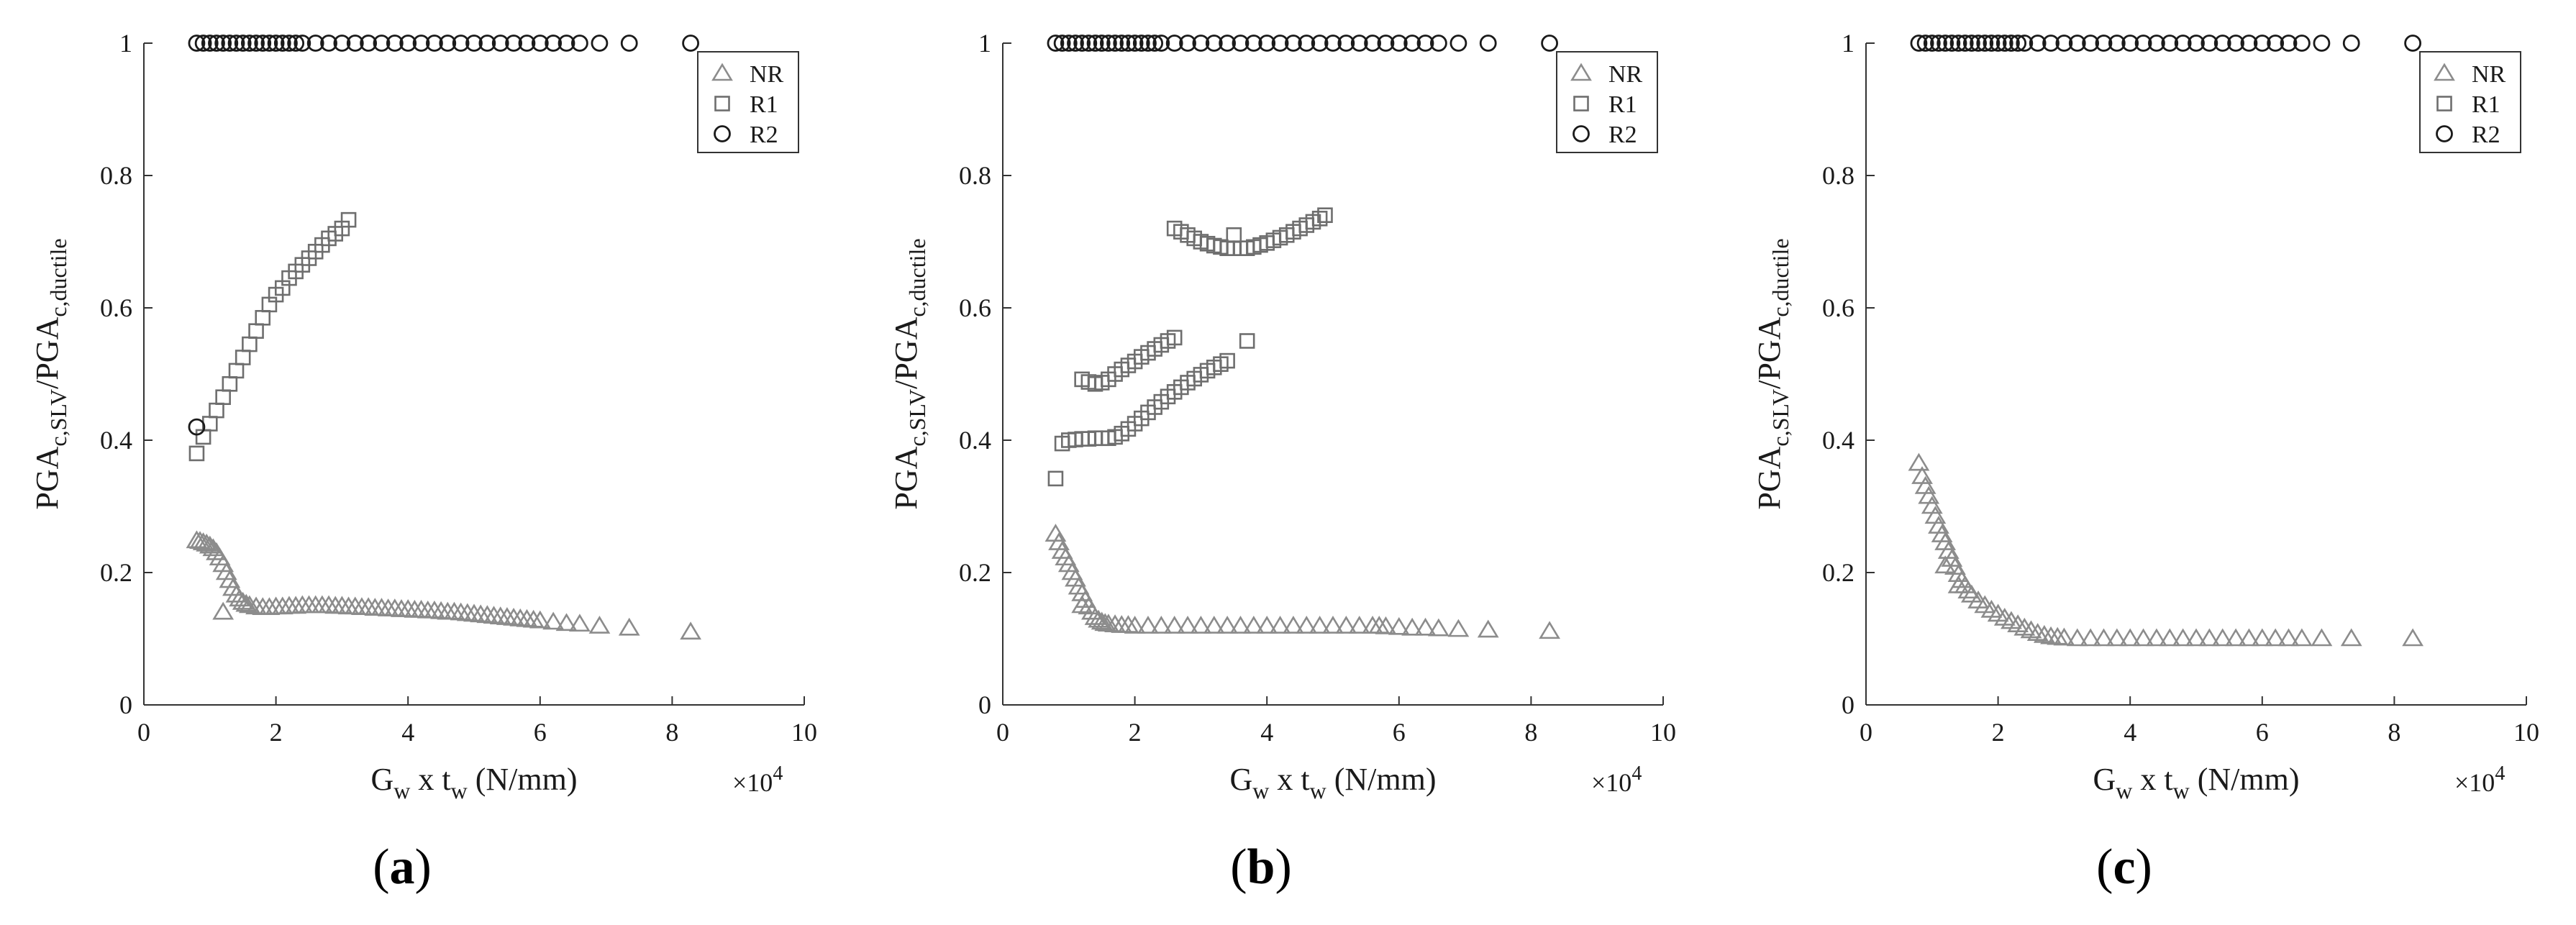 Image resolution: width=2576 pixels, height=925 pixels. What do you see at coordinates (2486, 105) in the screenshot?
I see `legend-label-R1: R1` at bounding box center [2486, 105].